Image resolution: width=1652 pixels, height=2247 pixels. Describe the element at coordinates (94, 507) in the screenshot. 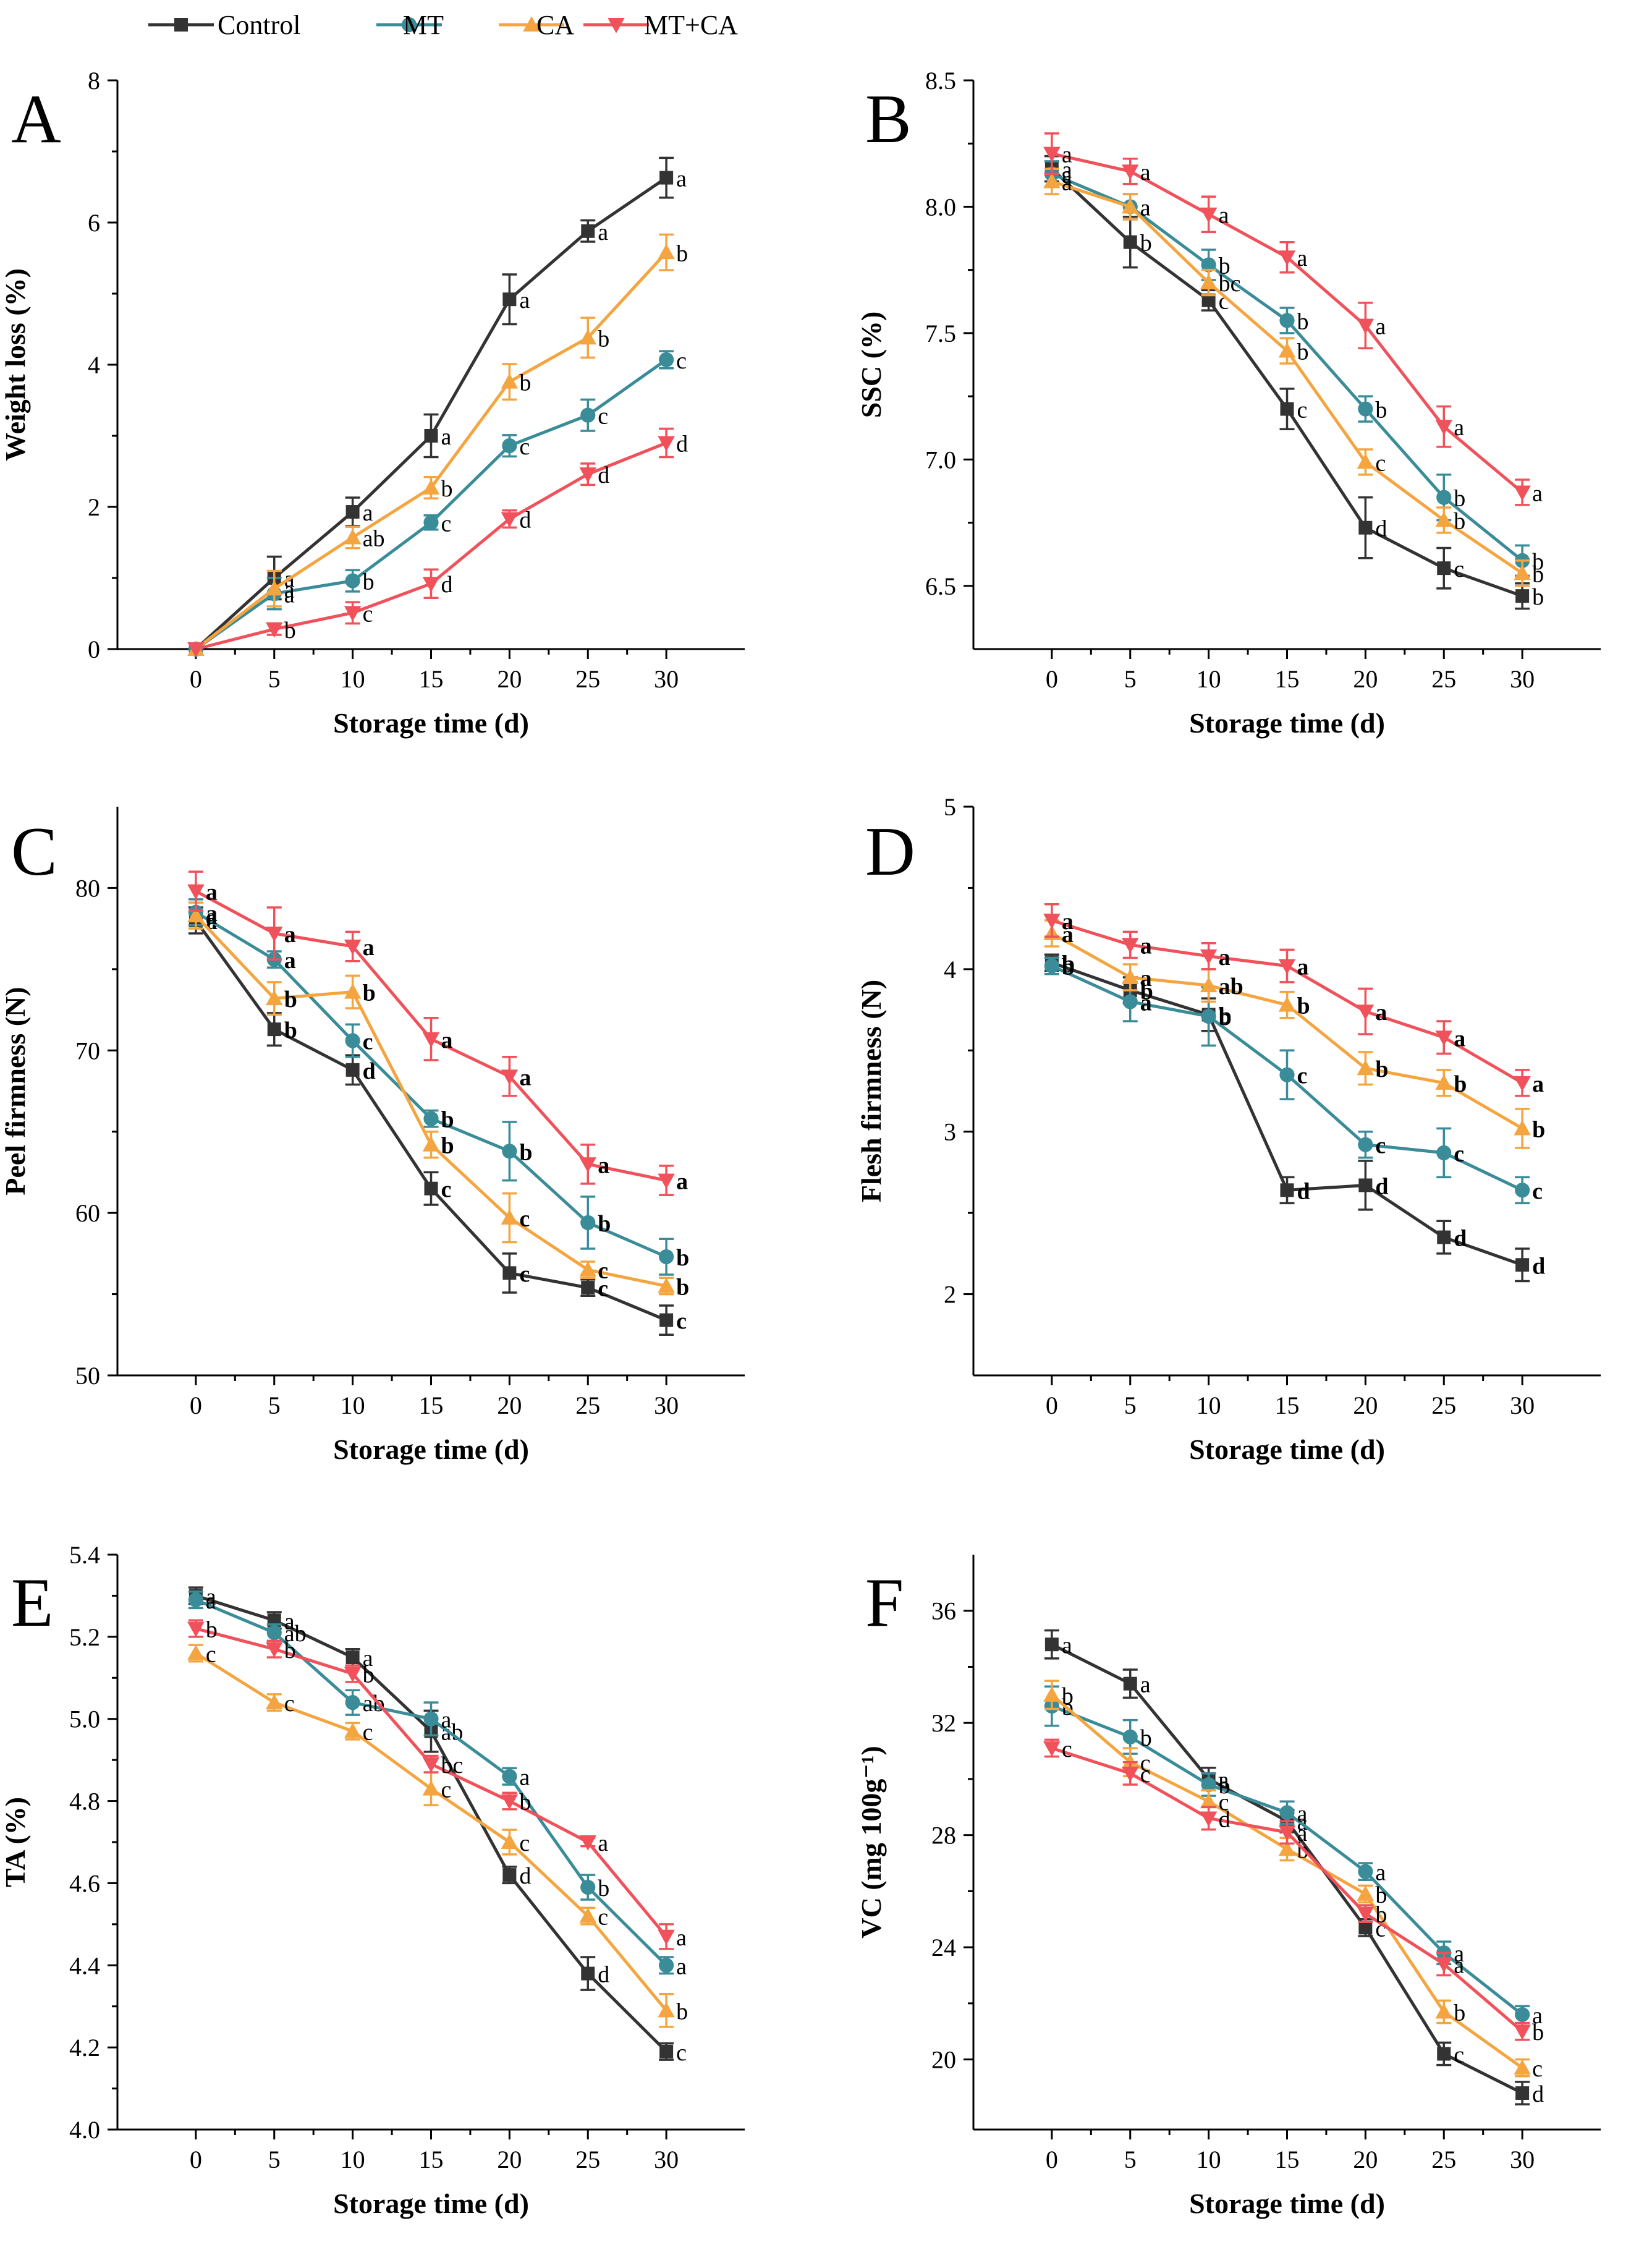

I see `y-tick-label: 2` at that location.